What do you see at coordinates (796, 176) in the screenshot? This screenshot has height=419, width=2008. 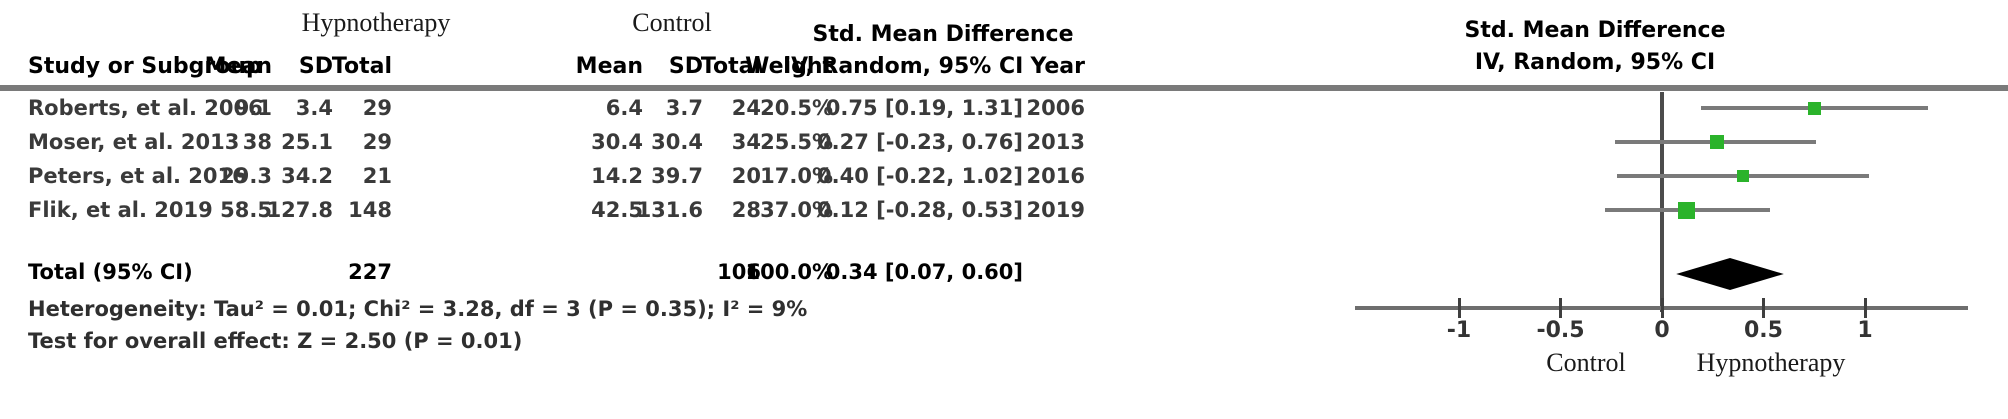 I see `cell-weight: 17.0%` at bounding box center [796, 176].